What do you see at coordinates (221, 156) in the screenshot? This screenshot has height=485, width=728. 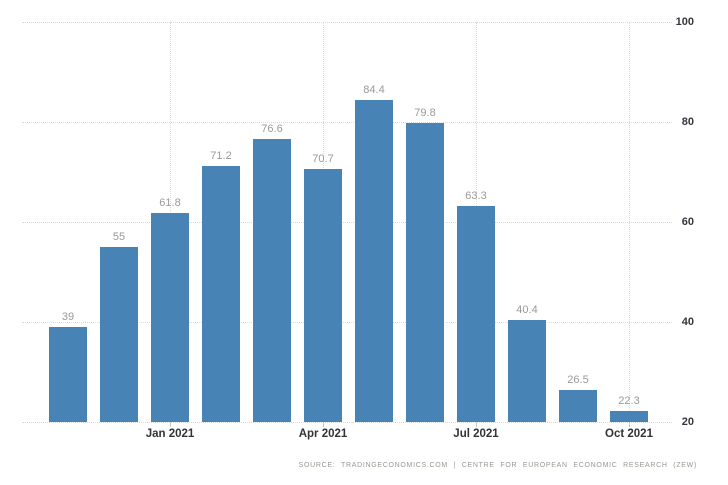 I see `bar-value-label: 71.2` at bounding box center [221, 156].